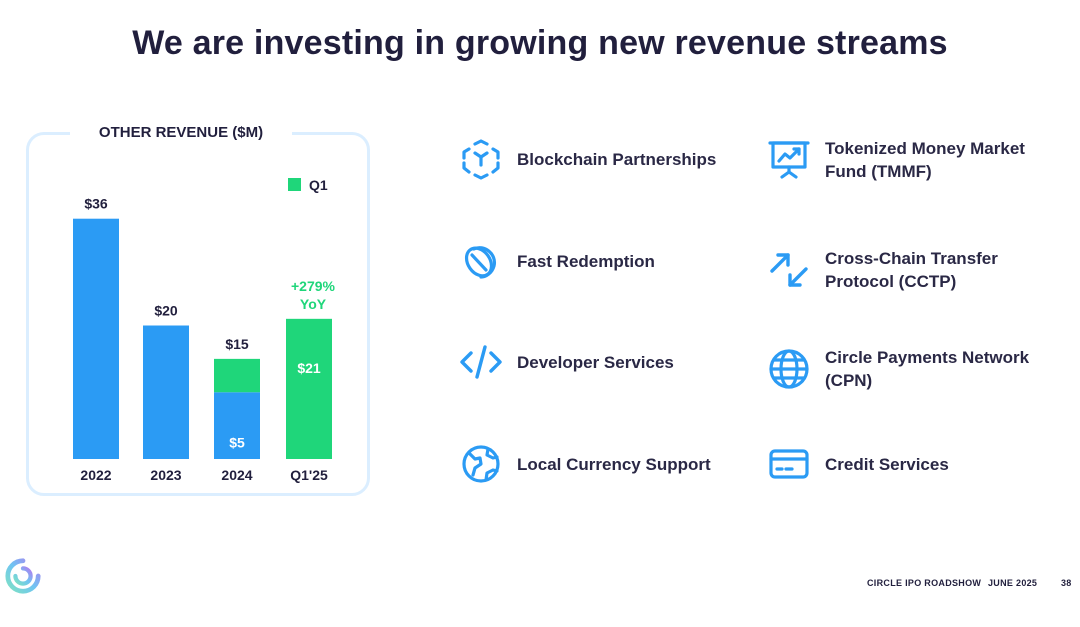  Describe the element at coordinates (887, 464) in the screenshot. I see `feature-label: Credit Services` at that location.